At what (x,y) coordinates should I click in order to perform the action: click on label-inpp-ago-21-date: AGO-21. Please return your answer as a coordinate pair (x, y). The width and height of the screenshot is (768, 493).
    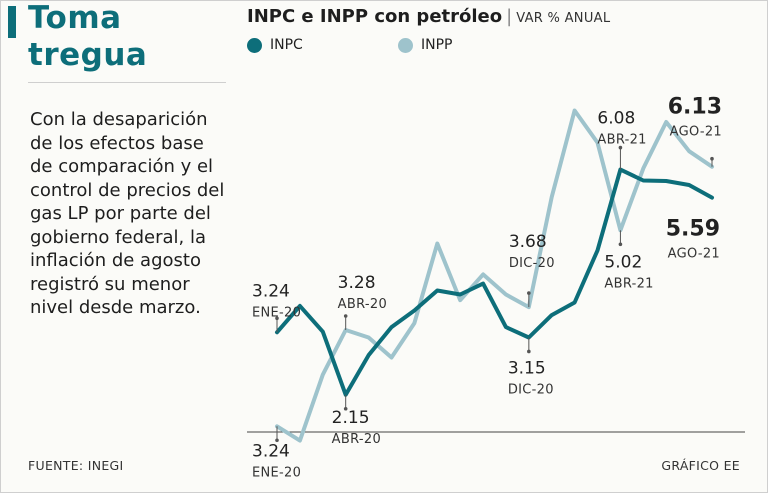
    Looking at the image, I should click on (696, 132).